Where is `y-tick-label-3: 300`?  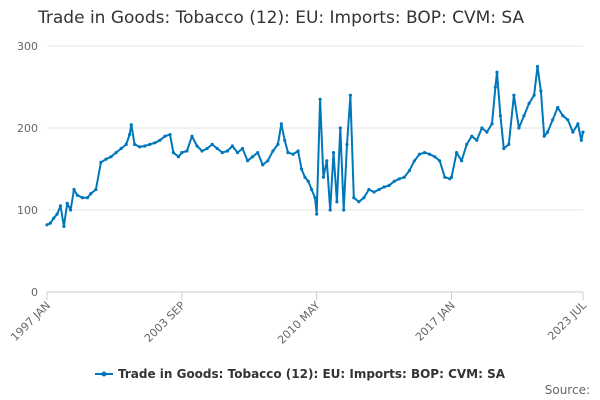 y-tick-label-3: 300 is located at coordinates (27, 46).